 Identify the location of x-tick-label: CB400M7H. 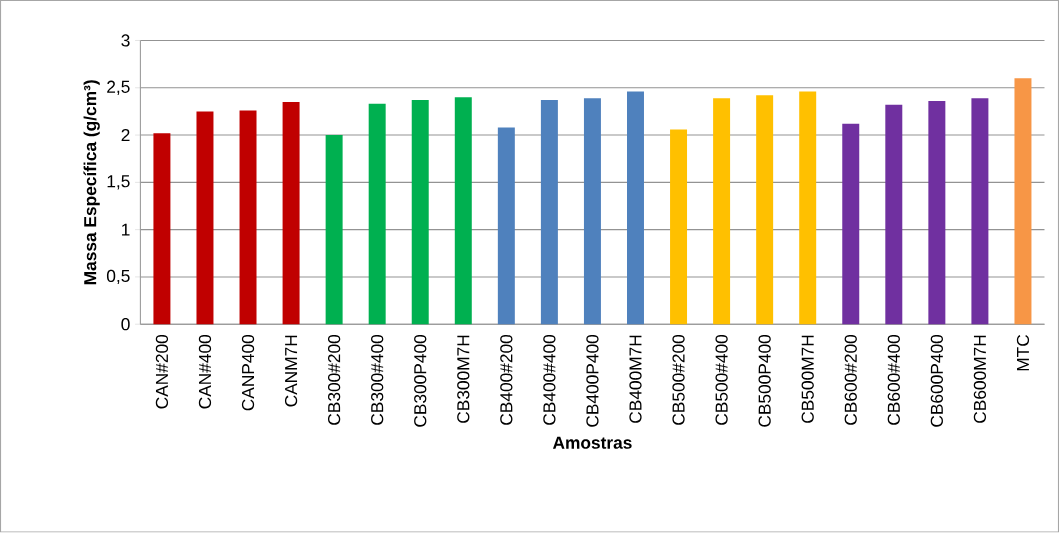
(635, 379).